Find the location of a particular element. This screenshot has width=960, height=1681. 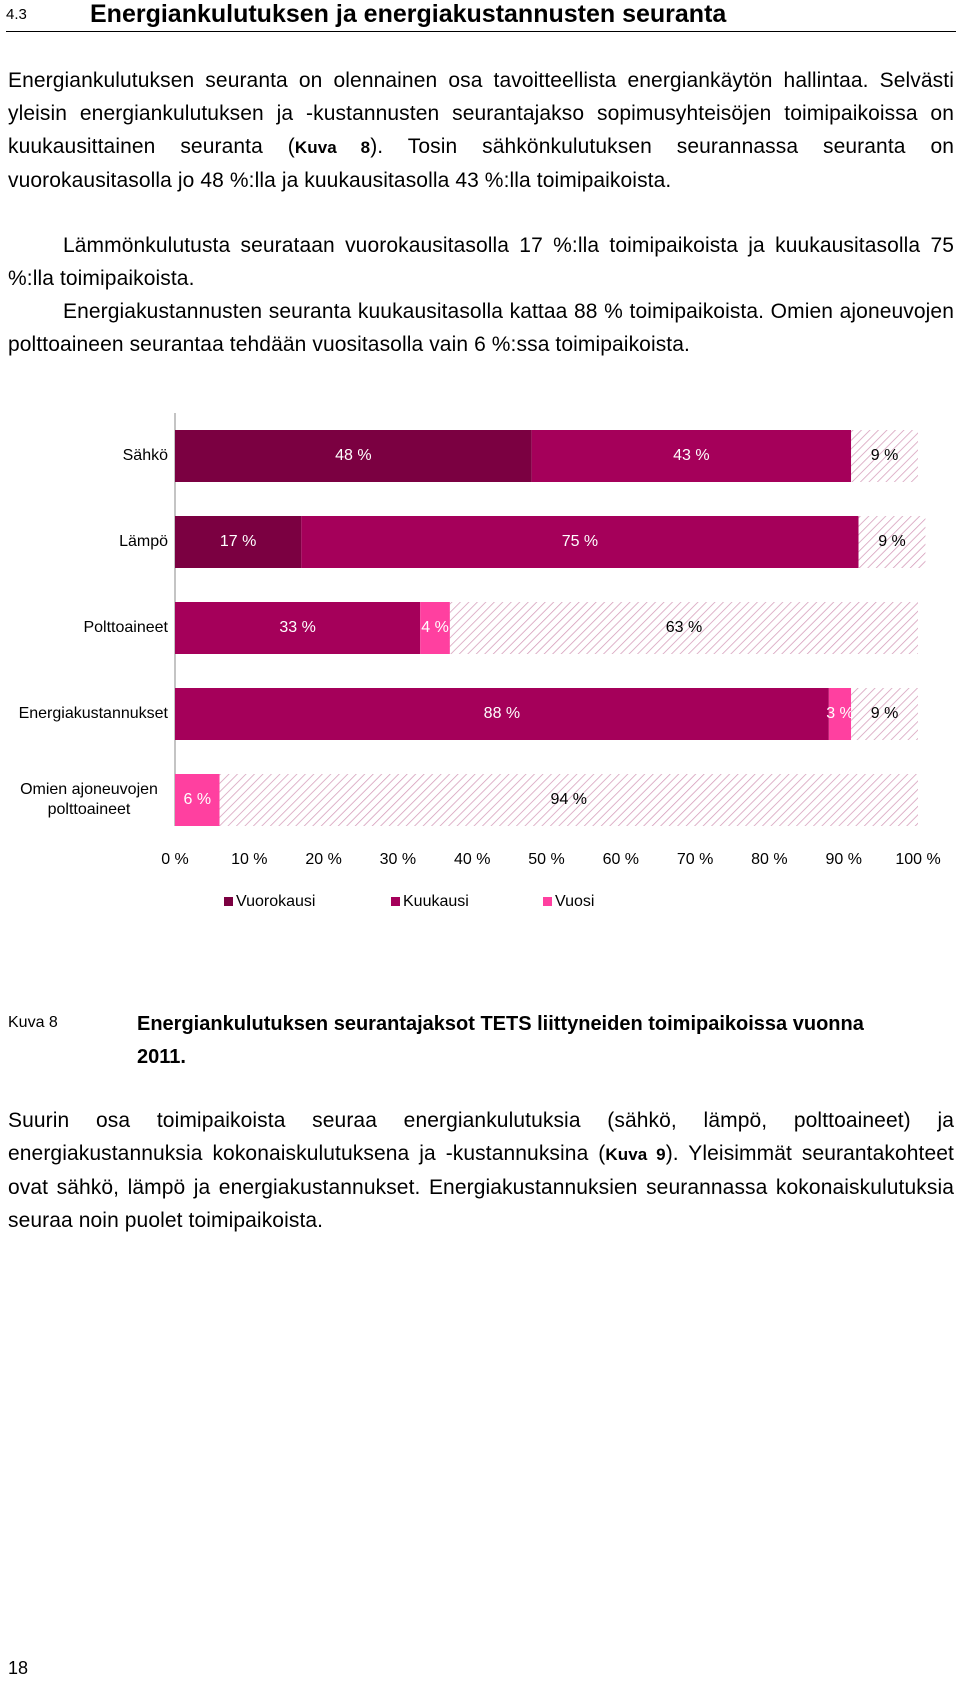

x-tick-label: 60 % is located at coordinates (621, 859).